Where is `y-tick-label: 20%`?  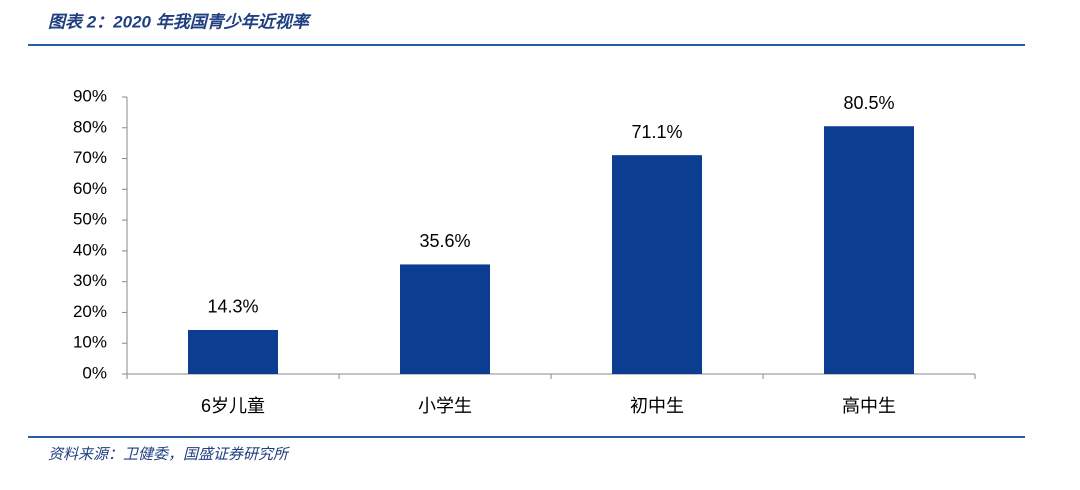 y-tick-label: 20% is located at coordinates (90, 311).